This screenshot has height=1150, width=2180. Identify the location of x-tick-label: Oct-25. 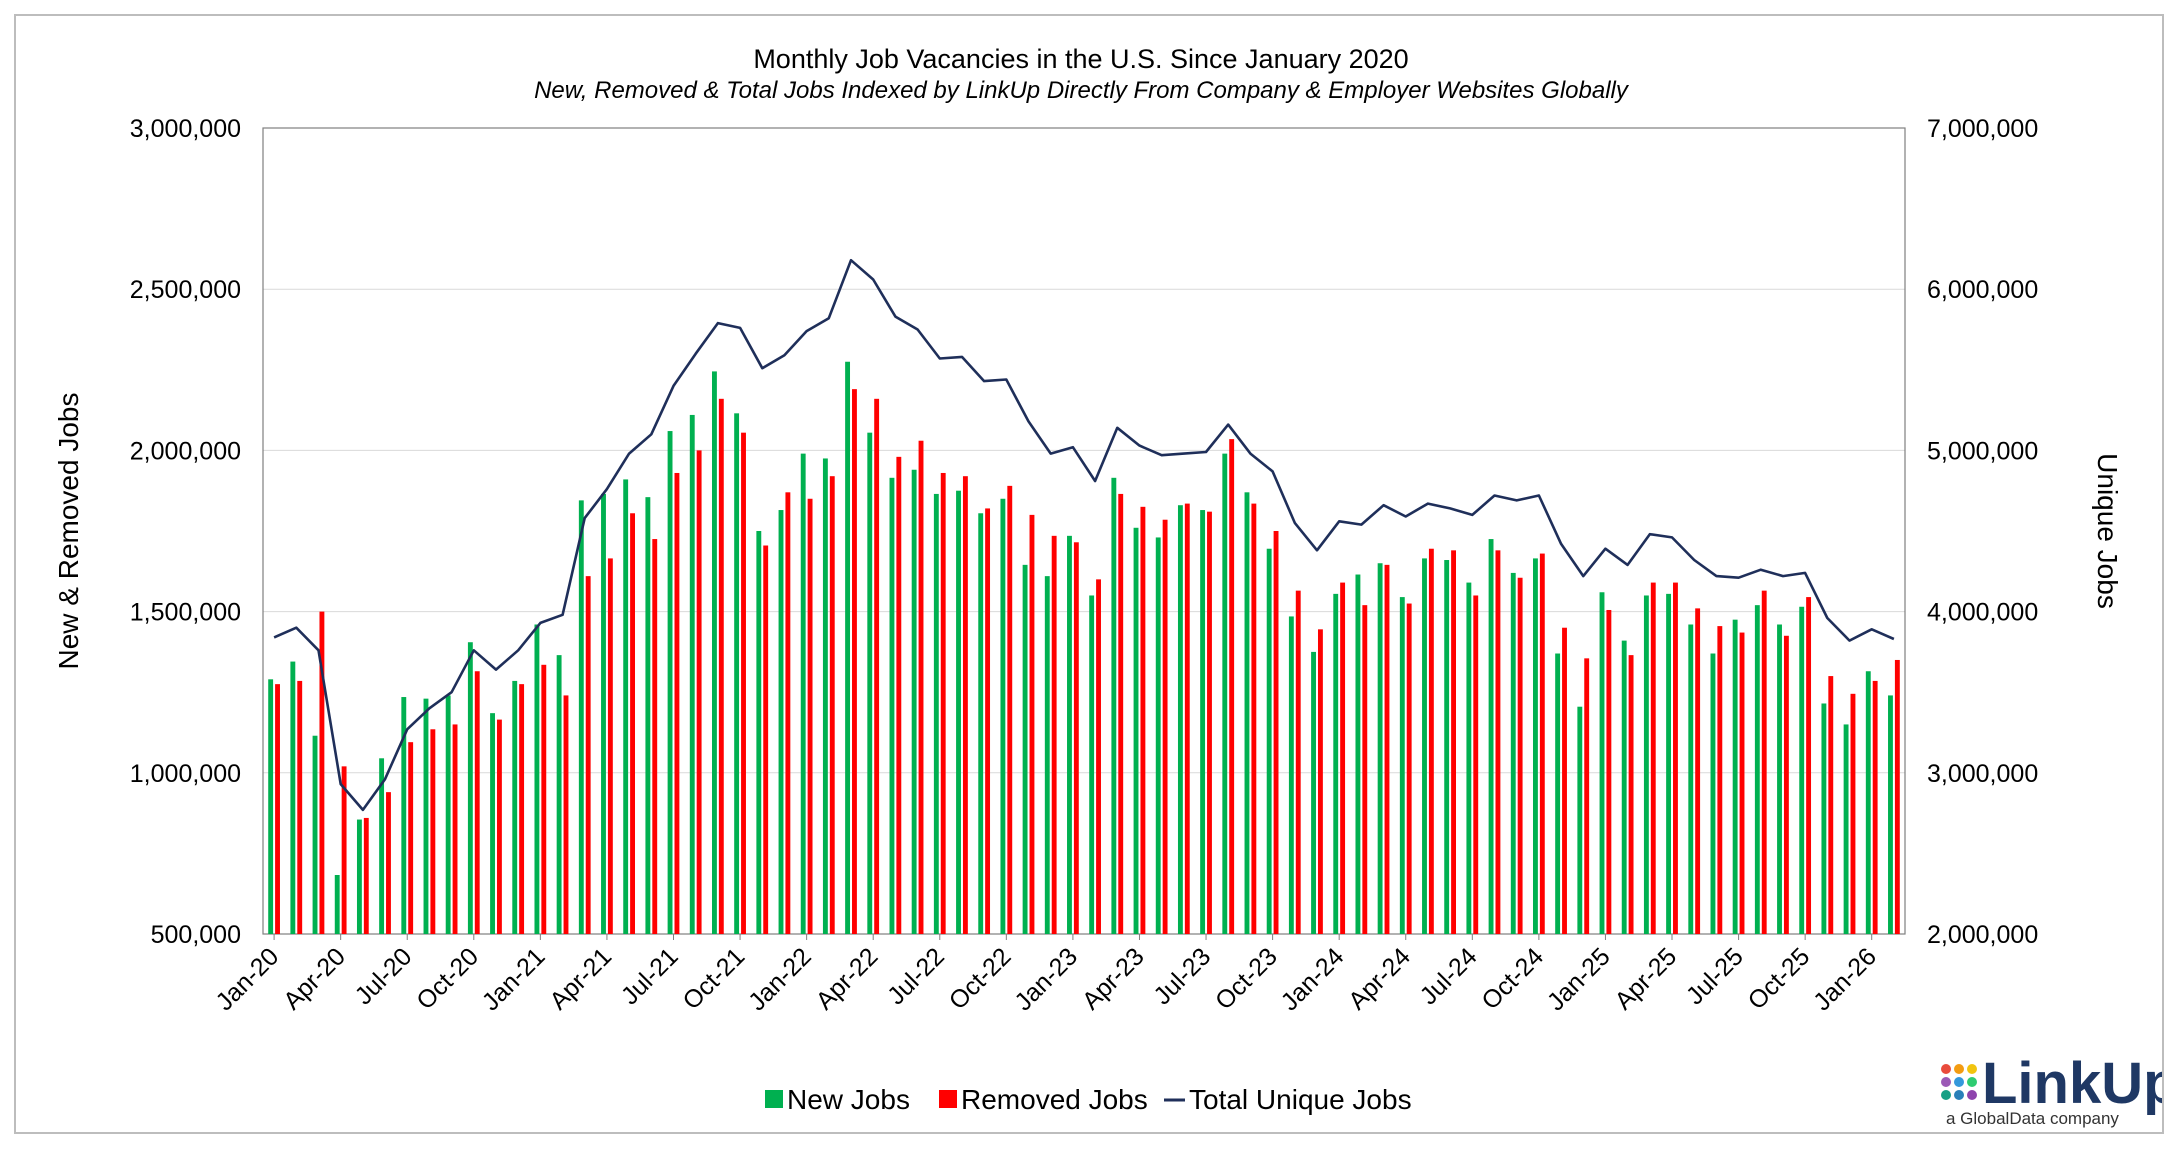
(1779, 978).